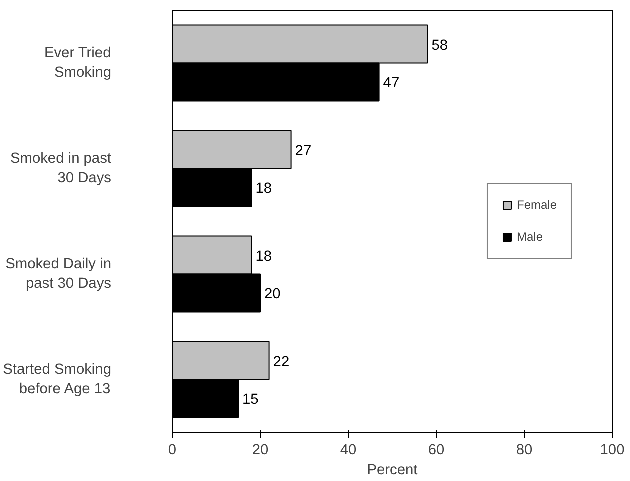  I want to click on x-tick-label: 80, so click(524, 450).